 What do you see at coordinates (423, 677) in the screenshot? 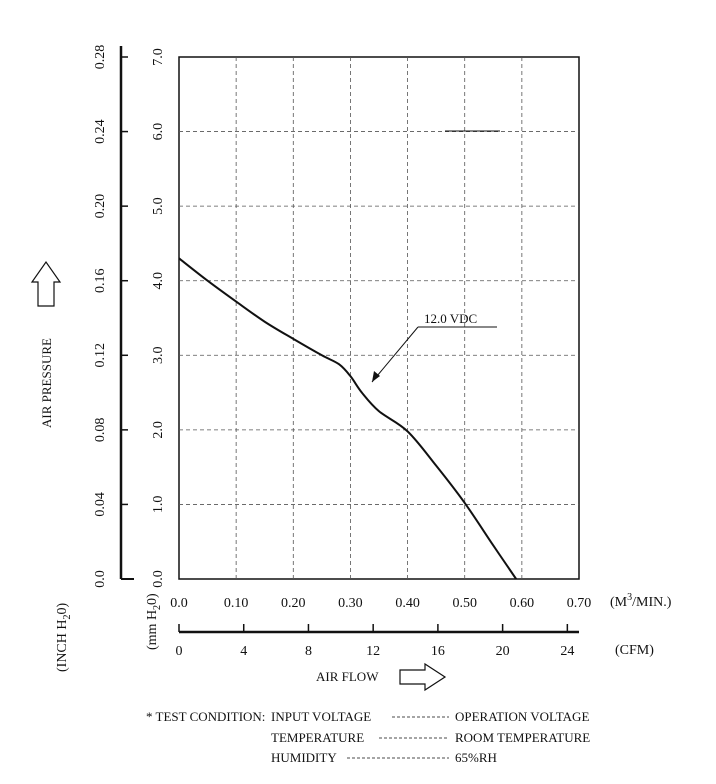
I see `right-arrow-icon` at bounding box center [423, 677].